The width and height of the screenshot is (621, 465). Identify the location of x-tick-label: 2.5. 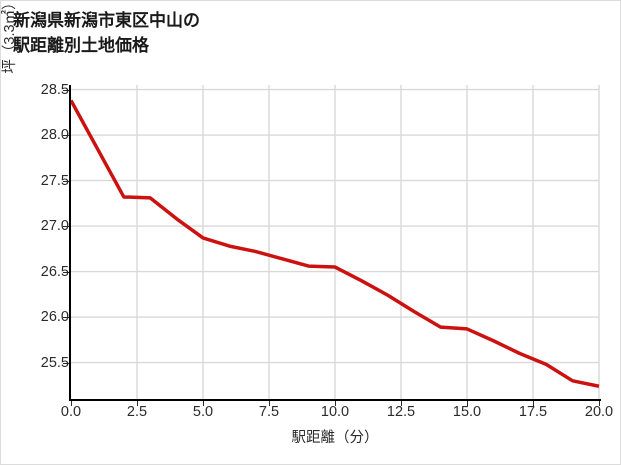
(137, 412).